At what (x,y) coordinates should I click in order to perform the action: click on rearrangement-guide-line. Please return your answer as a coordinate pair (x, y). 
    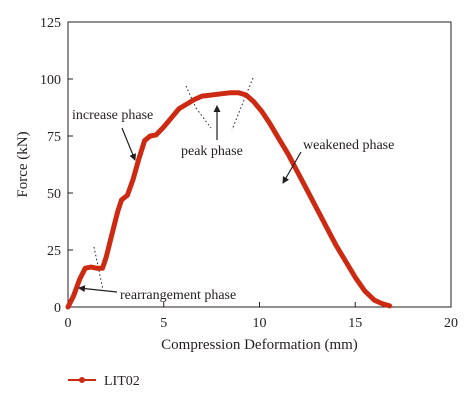
    Looking at the image, I should click on (98, 268).